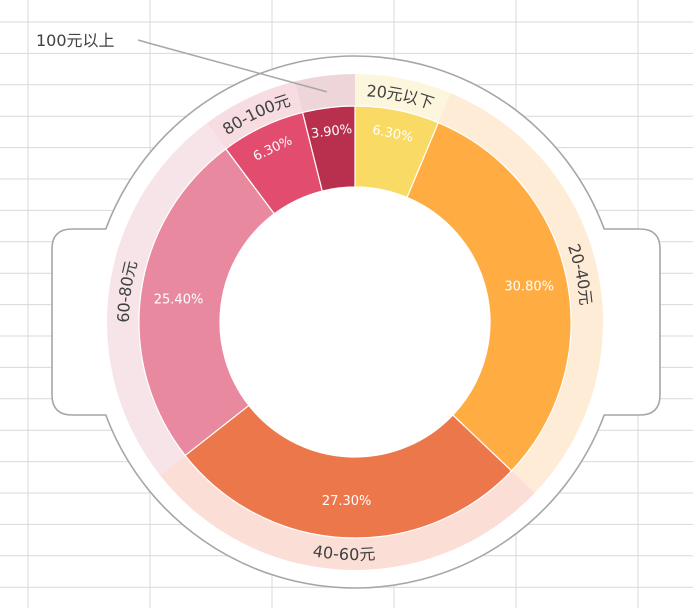 This screenshot has width=693, height=608. I want to click on data-label: 30.80%, so click(529, 286).